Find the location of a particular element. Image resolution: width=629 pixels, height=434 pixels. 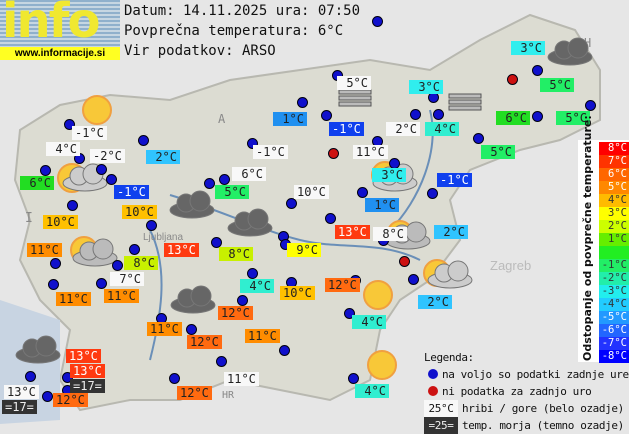

sun-icon is located at coordinates (97, 110).